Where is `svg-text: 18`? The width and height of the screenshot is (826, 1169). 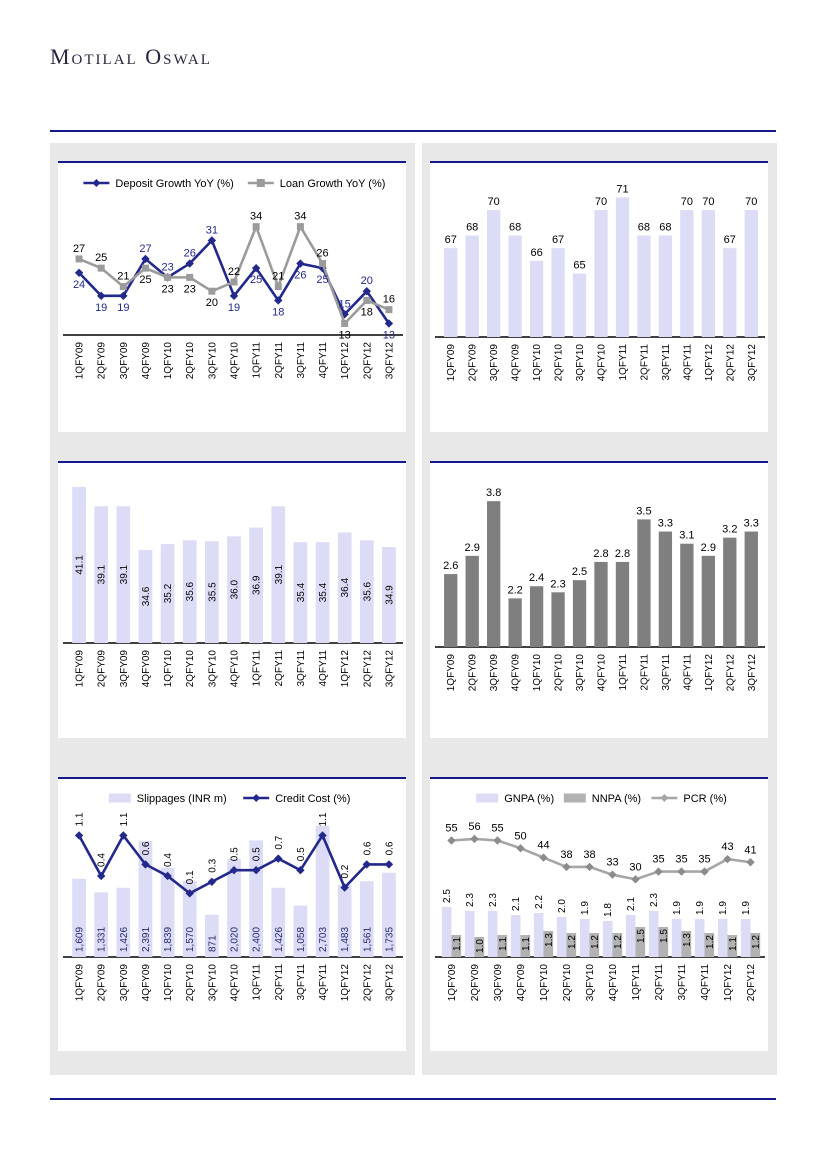
svg-text: 18 is located at coordinates (278, 312).